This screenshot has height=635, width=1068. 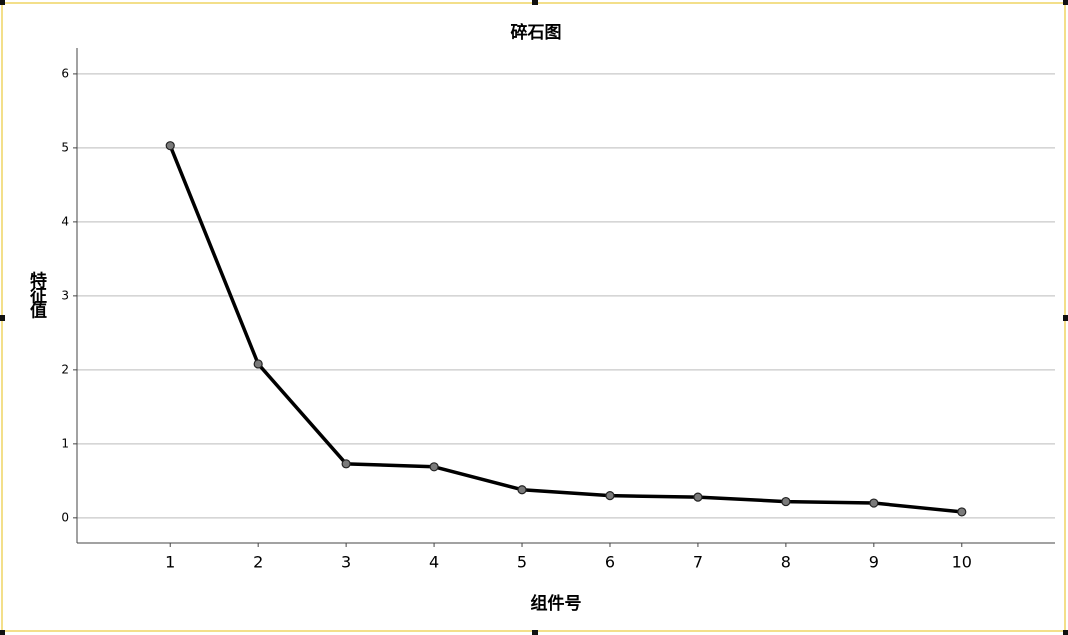 What do you see at coordinates (610, 562) in the screenshot?
I see `x-tick-label: 6` at bounding box center [610, 562].